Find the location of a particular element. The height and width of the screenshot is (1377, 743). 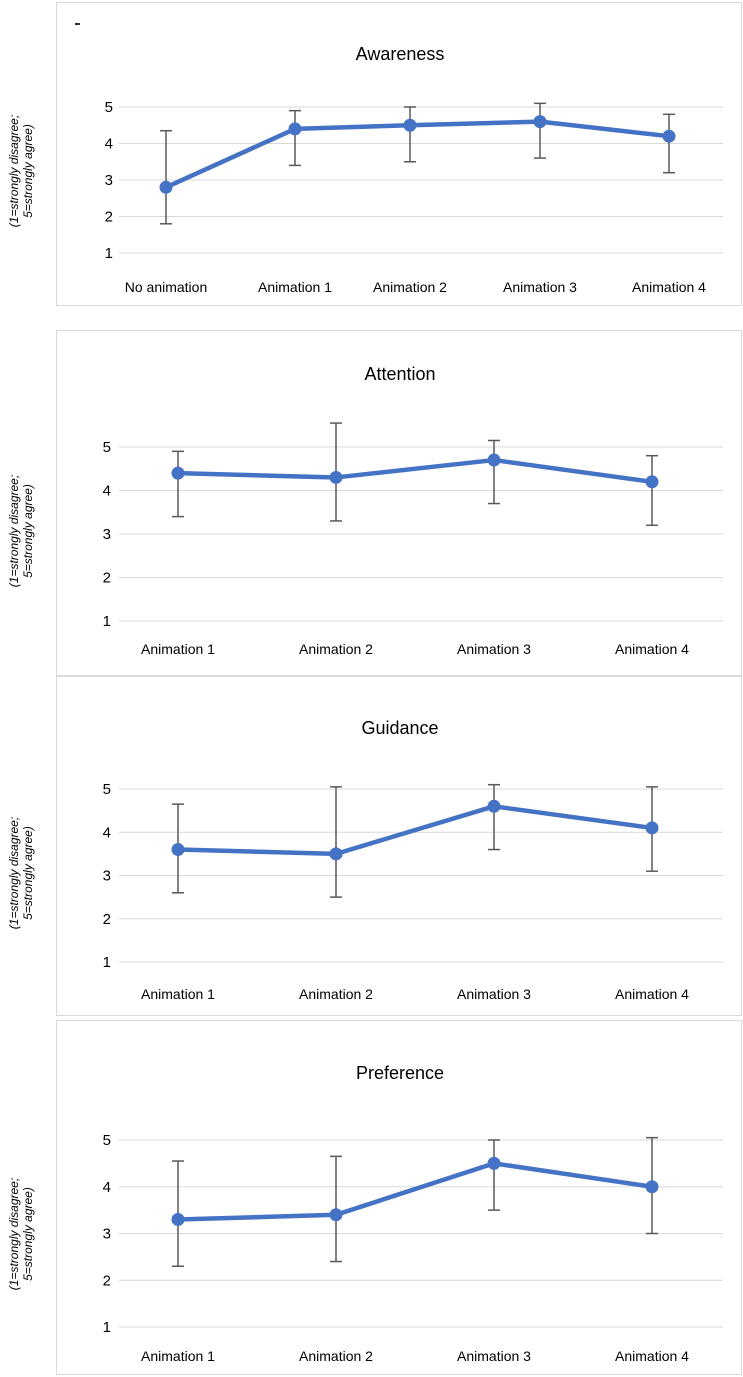

preference-chart-title: Preference is located at coordinates (400, 1073).